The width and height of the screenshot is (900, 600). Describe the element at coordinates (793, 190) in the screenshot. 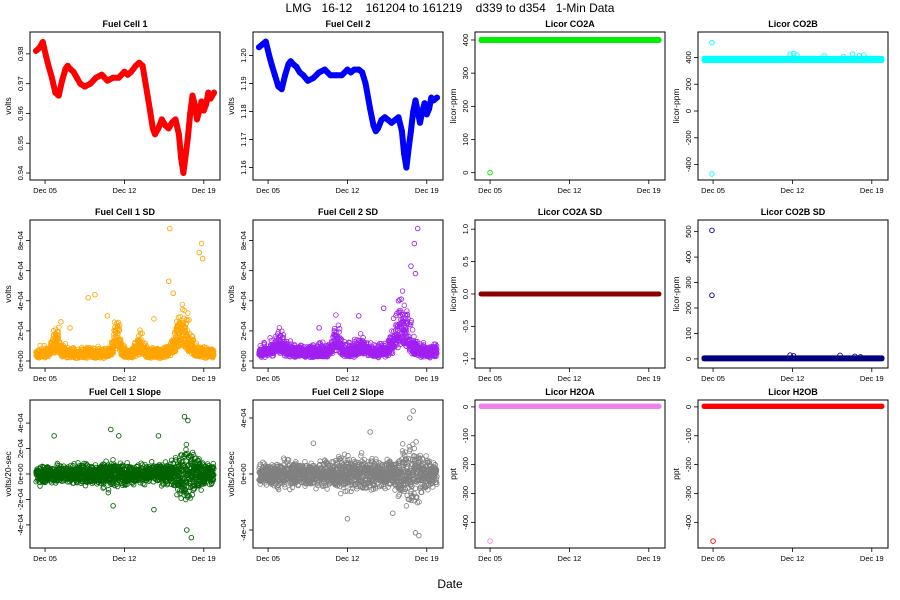

I see `x-tick-label: Dec 12` at that location.